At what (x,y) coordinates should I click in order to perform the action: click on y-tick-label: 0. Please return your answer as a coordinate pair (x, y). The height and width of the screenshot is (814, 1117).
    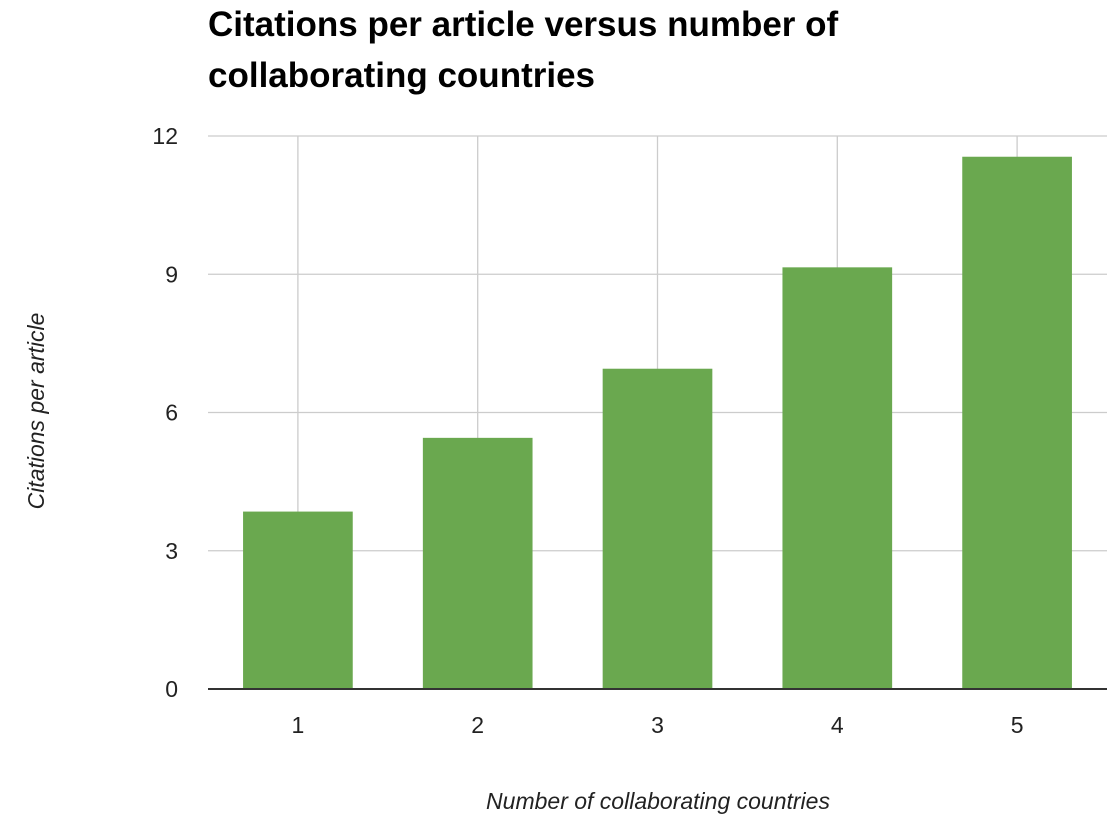
    Looking at the image, I should click on (171, 689).